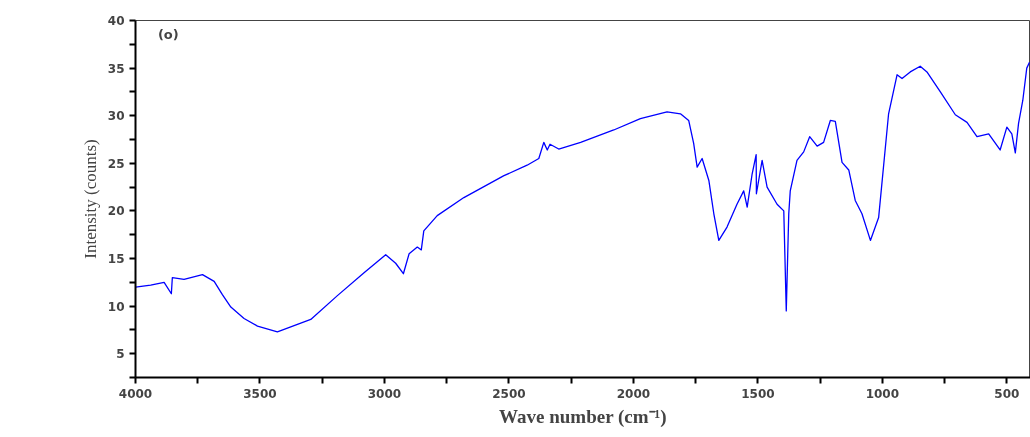 Image resolution: width=1030 pixels, height=437 pixels. Describe the element at coordinates (90, 199) in the screenshot. I see `y-axis-title: Intensity (counts)` at that location.